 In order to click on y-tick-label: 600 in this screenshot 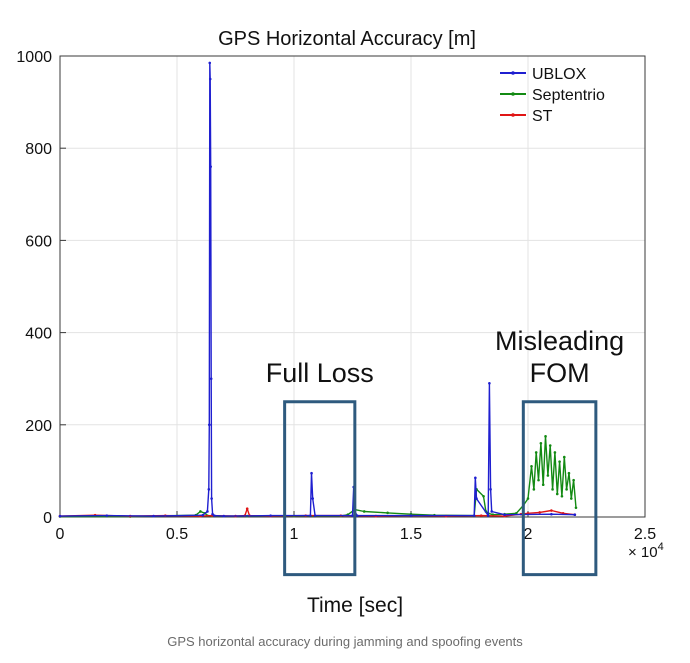, I will do `click(38, 241)`.